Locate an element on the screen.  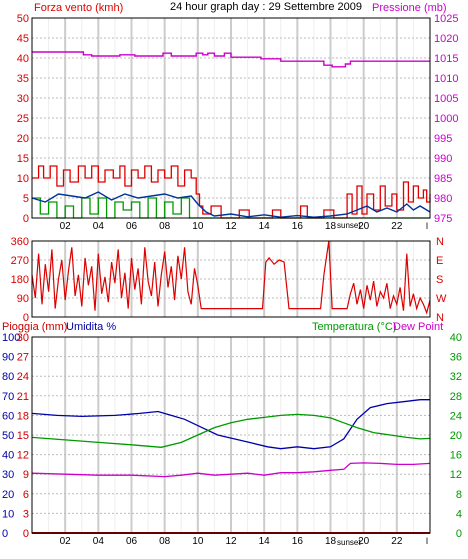
wind-ytick-5: 5 is located at coordinates (26, 199).